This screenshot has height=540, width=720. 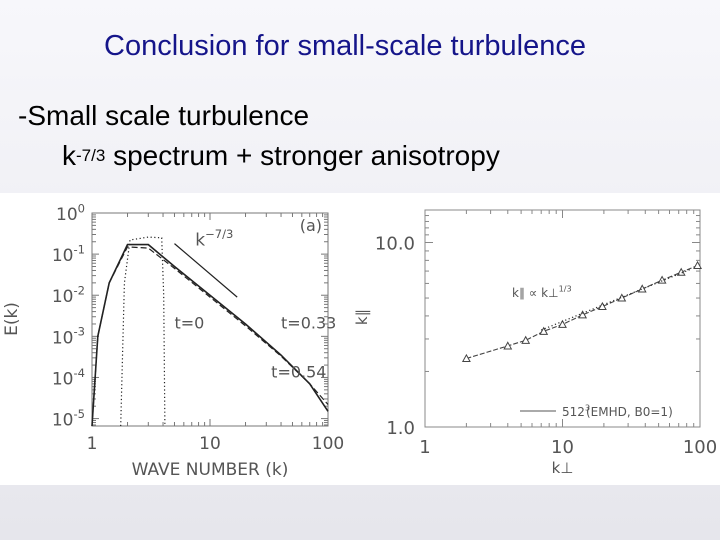 I want to click on panel-b-xtick-label: 10, so click(x=562, y=447).